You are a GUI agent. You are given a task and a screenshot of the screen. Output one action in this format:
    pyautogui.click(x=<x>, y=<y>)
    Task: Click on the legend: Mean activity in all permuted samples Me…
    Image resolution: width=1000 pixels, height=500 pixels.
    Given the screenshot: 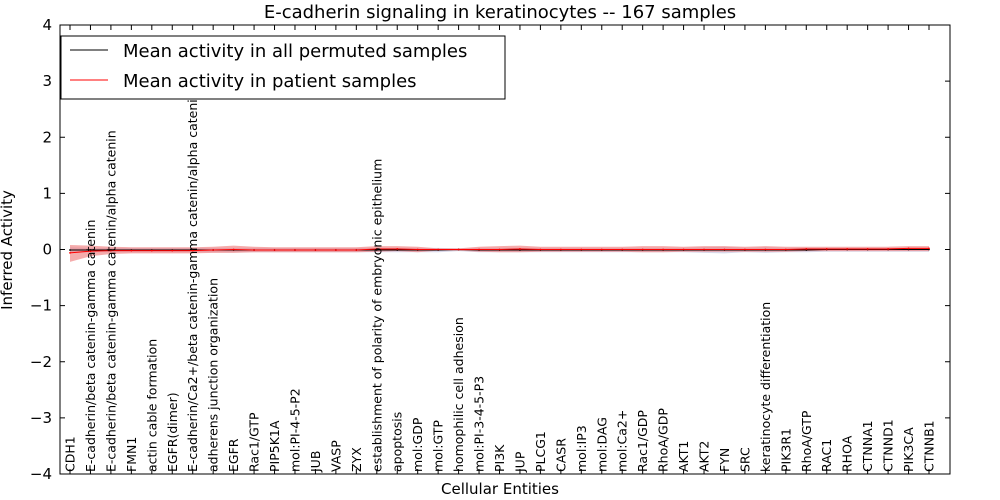 What is the action you would take?
    pyautogui.click(x=283, y=67)
    